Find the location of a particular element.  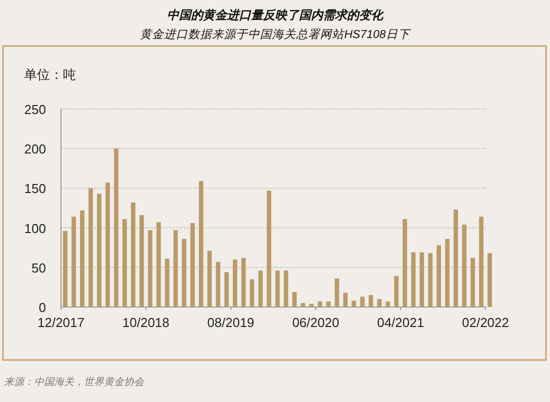

x-tick-label: 02/2022 is located at coordinates (486, 322).